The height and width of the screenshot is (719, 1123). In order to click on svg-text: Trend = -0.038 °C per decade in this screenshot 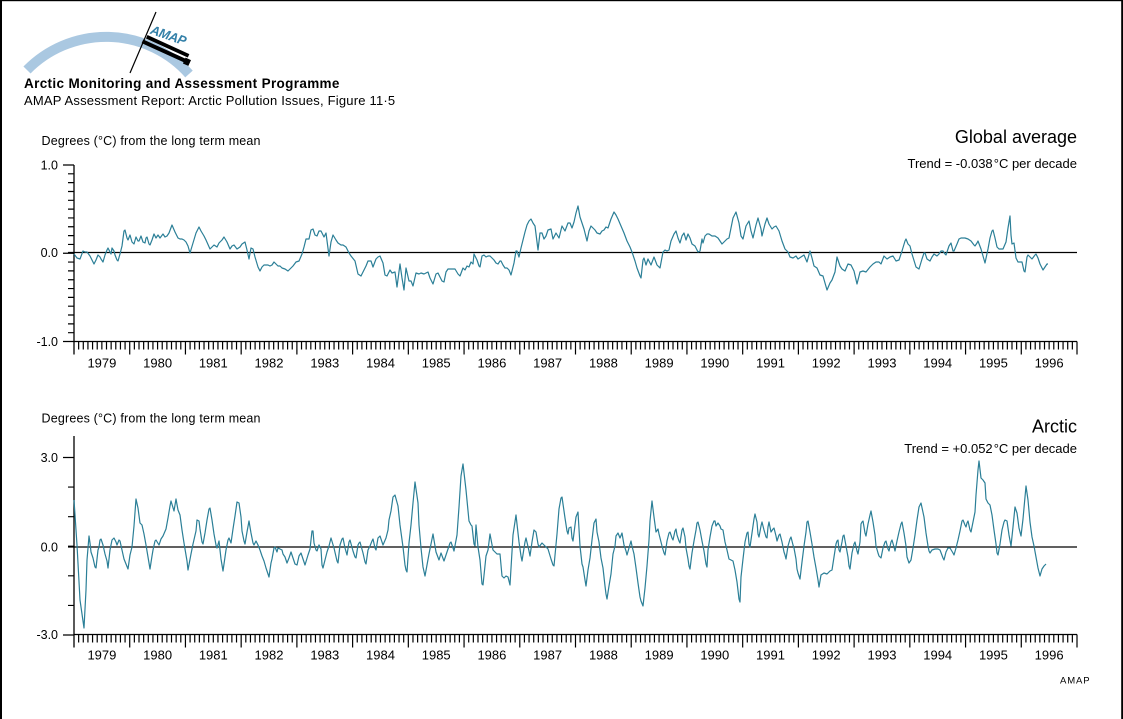, I will do `click(993, 163)`.